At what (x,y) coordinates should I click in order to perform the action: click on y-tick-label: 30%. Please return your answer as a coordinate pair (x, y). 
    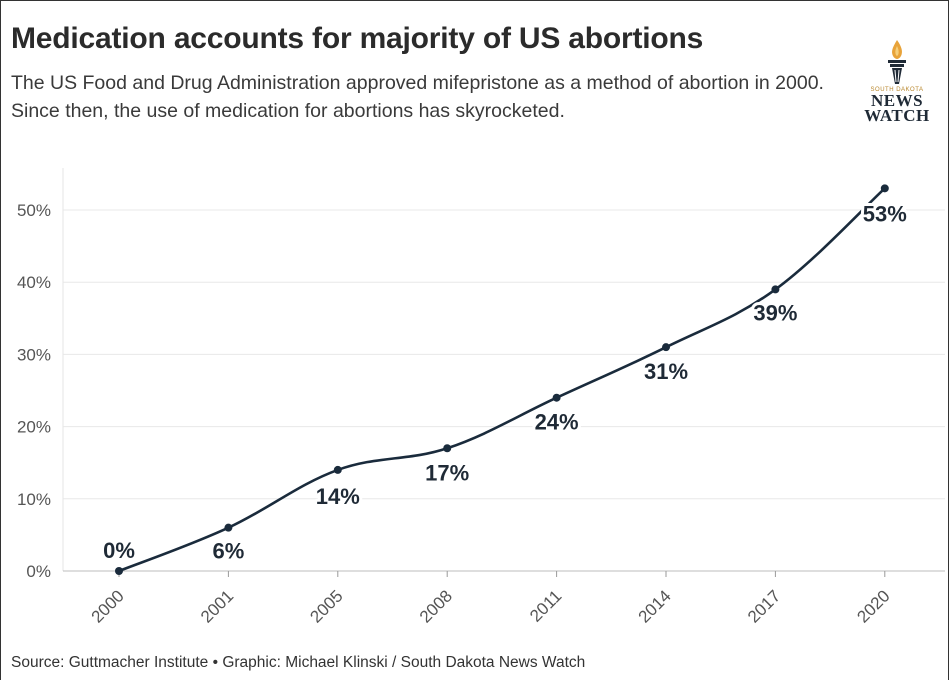
    Looking at the image, I should click on (34, 354).